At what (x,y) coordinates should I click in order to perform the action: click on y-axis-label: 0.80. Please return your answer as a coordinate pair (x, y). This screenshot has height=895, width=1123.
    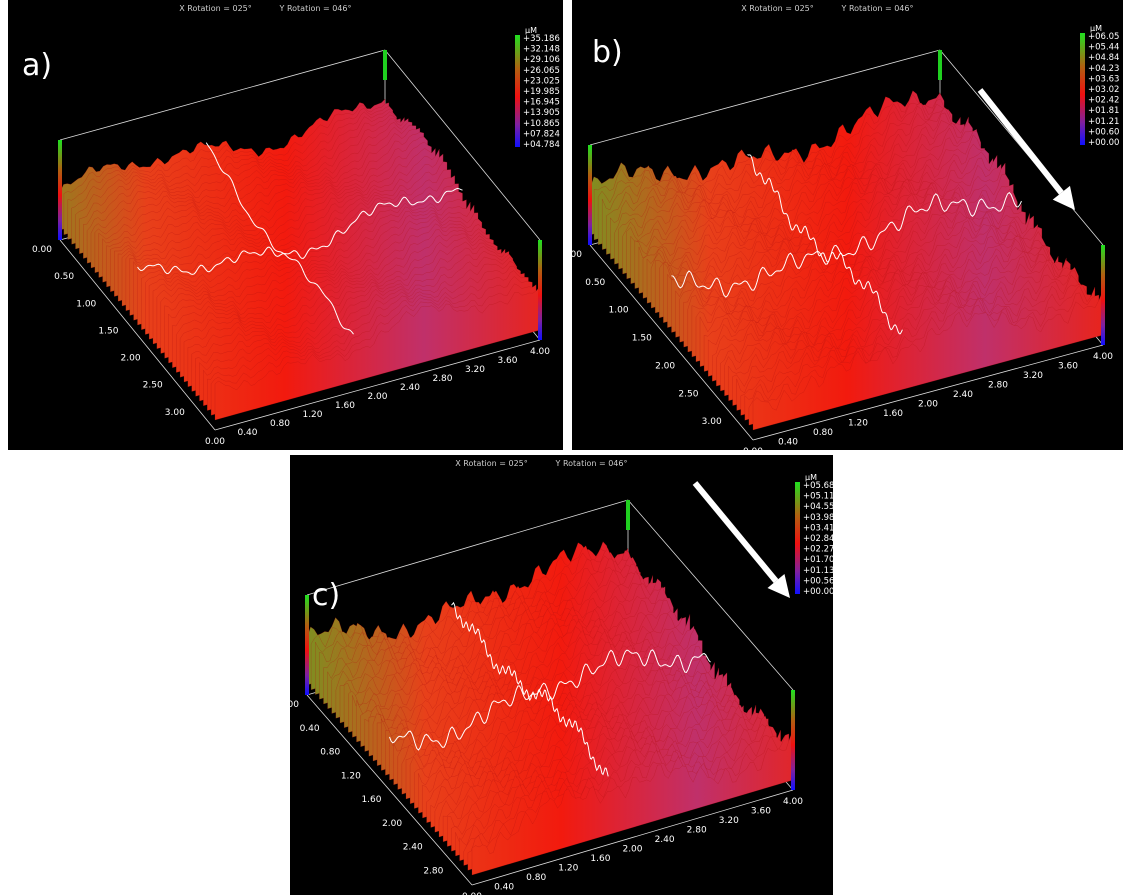
    Looking at the image, I should click on (330, 753).